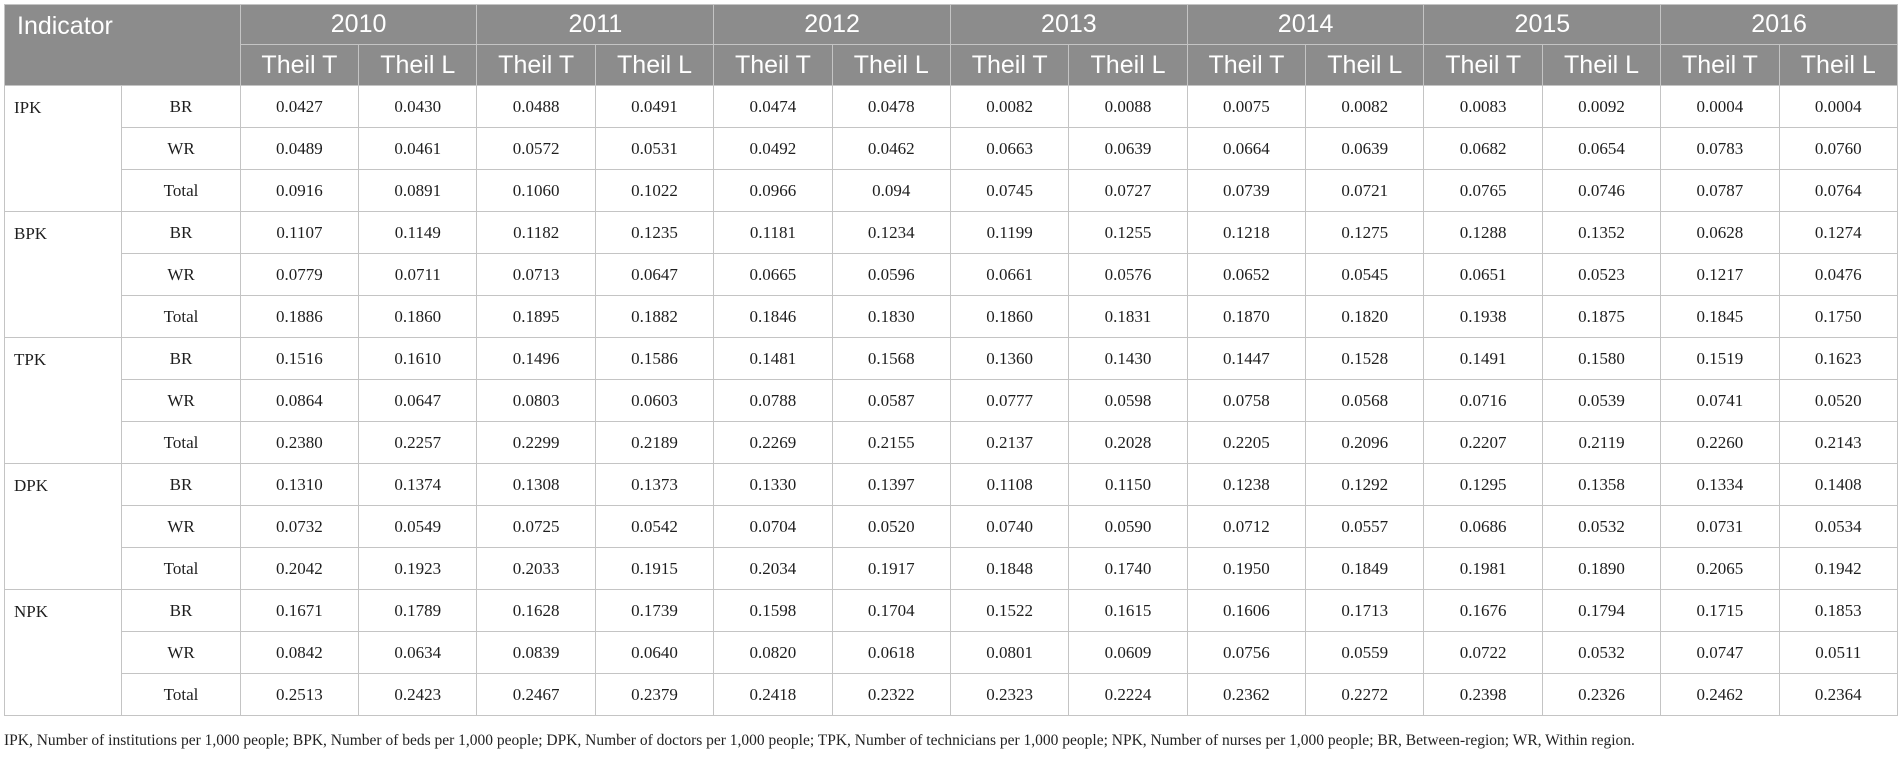  Describe the element at coordinates (536, 400) in the screenshot. I see `value-cell: 0.0803` at that location.